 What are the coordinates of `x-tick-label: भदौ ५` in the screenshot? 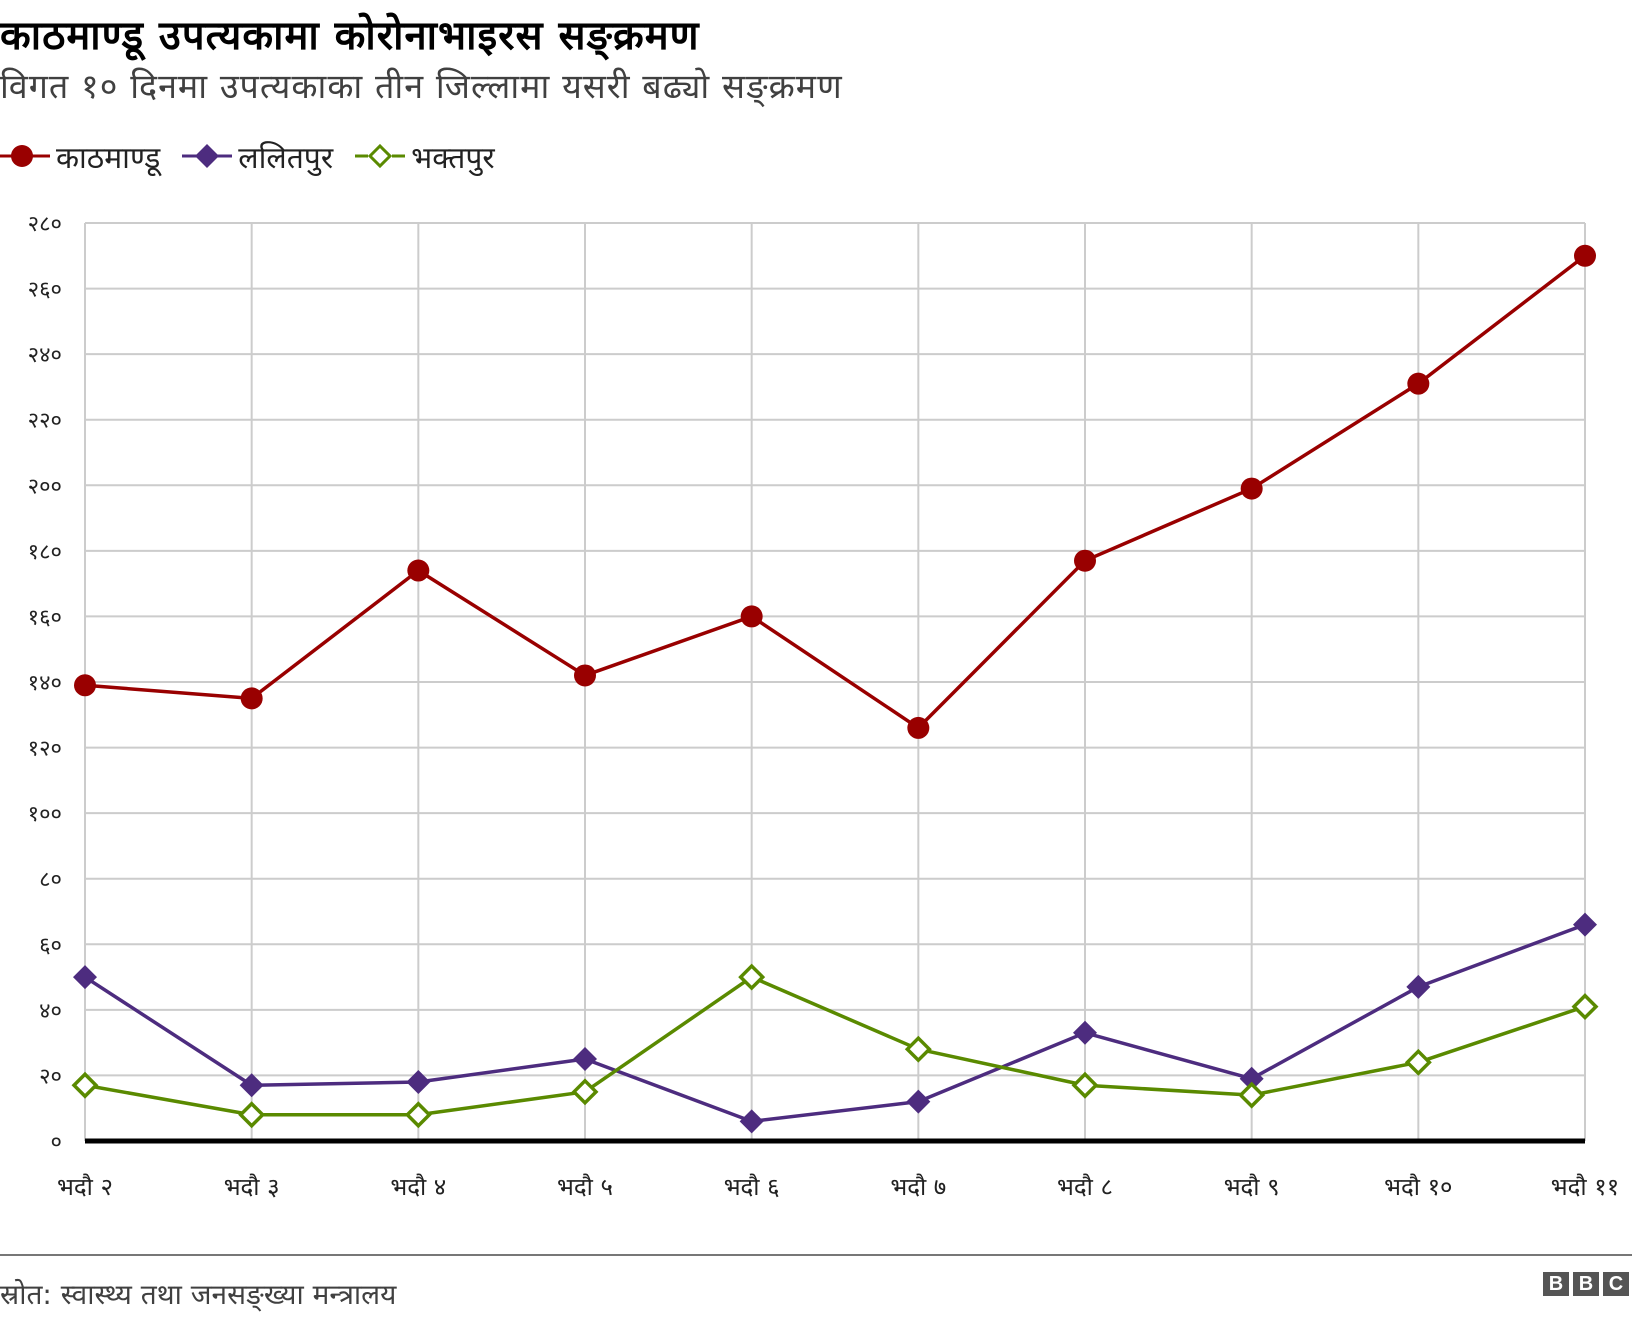 It's located at (585, 1187).